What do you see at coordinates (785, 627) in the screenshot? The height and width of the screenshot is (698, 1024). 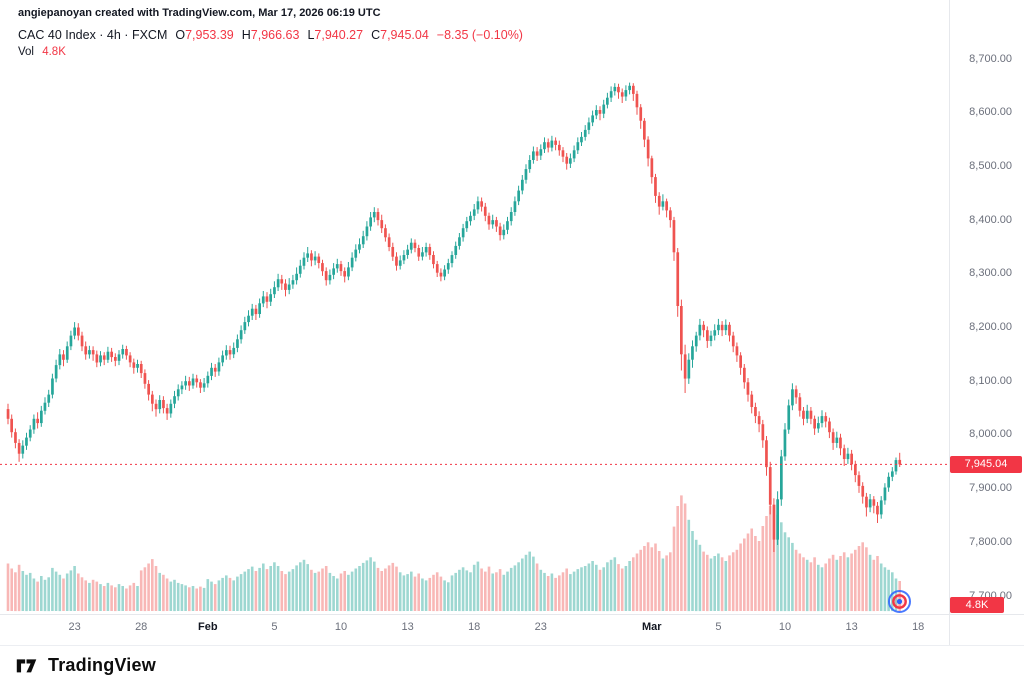 I see `time-tick: 10` at bounding box center [785, 627].